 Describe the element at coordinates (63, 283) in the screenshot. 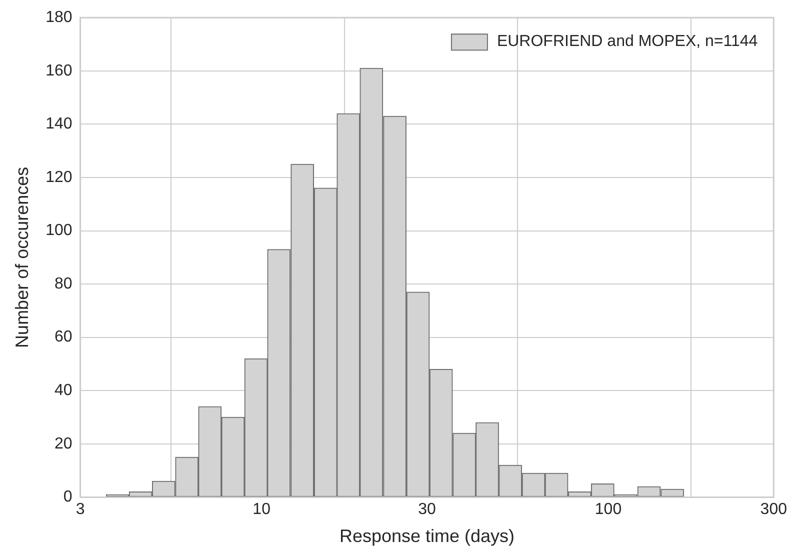

I see `y-tick-label: 80` at that location.